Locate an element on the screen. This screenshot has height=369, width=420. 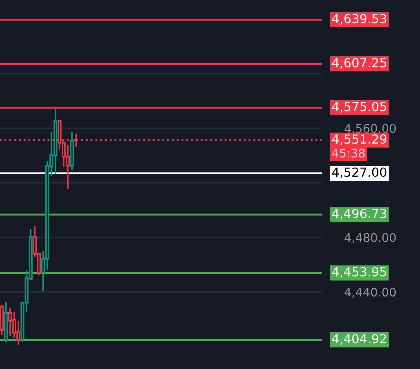
y-tick-label: 4,440.00 is located at coordinates (370, 293).